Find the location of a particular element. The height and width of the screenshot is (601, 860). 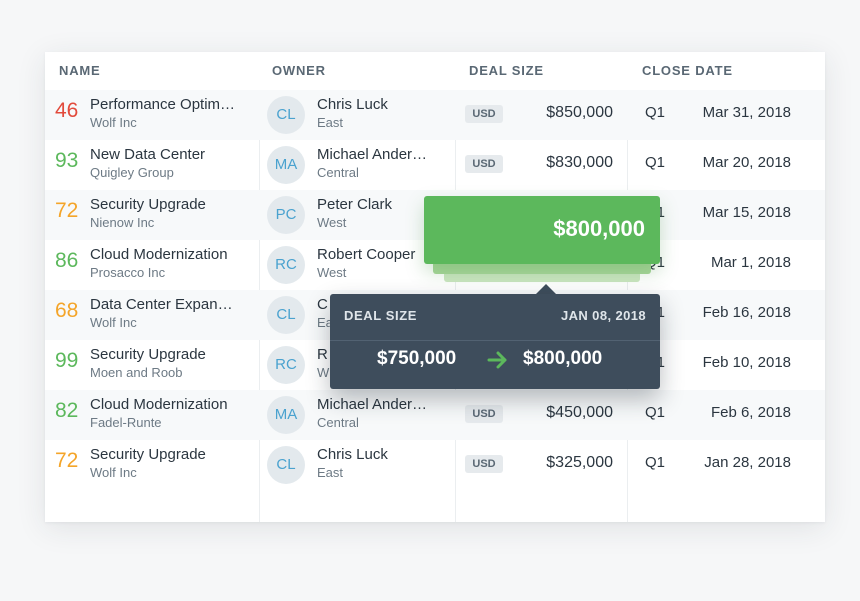

owner-region: Ea is located at coordinates (325, 322).